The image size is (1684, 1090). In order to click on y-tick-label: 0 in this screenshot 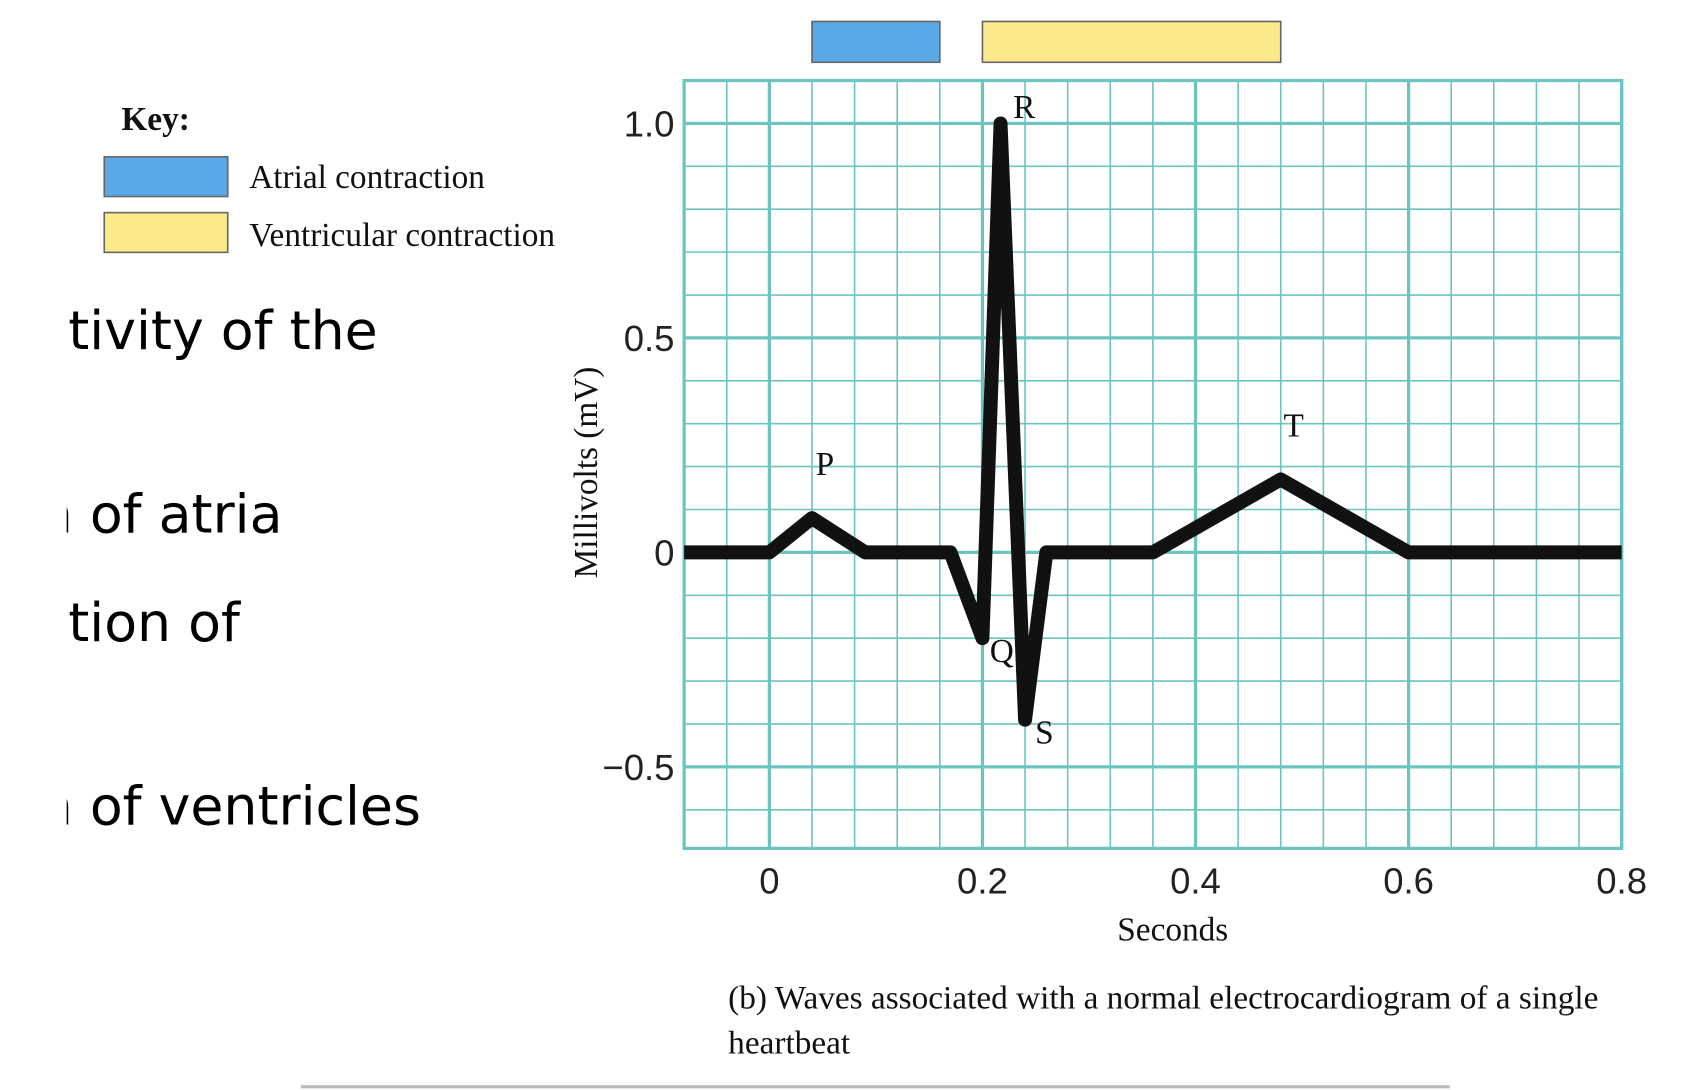, I will do `click(664, 552)`.